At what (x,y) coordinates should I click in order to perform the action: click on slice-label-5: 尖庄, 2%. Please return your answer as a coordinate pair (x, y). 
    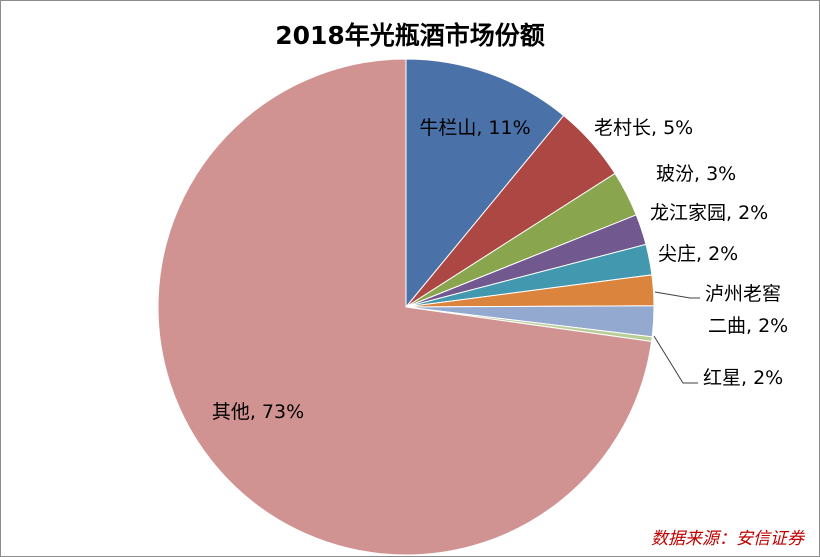
    Looking at the image, I should click on (698, 254).